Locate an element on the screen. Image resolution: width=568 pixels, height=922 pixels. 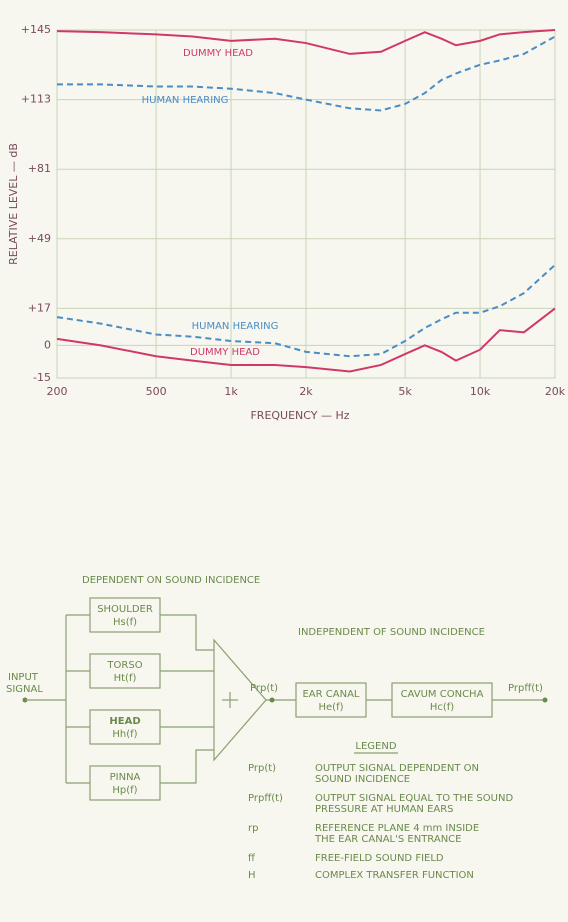
legend-text: THE EAR CANAL'S ENTRANCE is located at coordinates (387, 839).